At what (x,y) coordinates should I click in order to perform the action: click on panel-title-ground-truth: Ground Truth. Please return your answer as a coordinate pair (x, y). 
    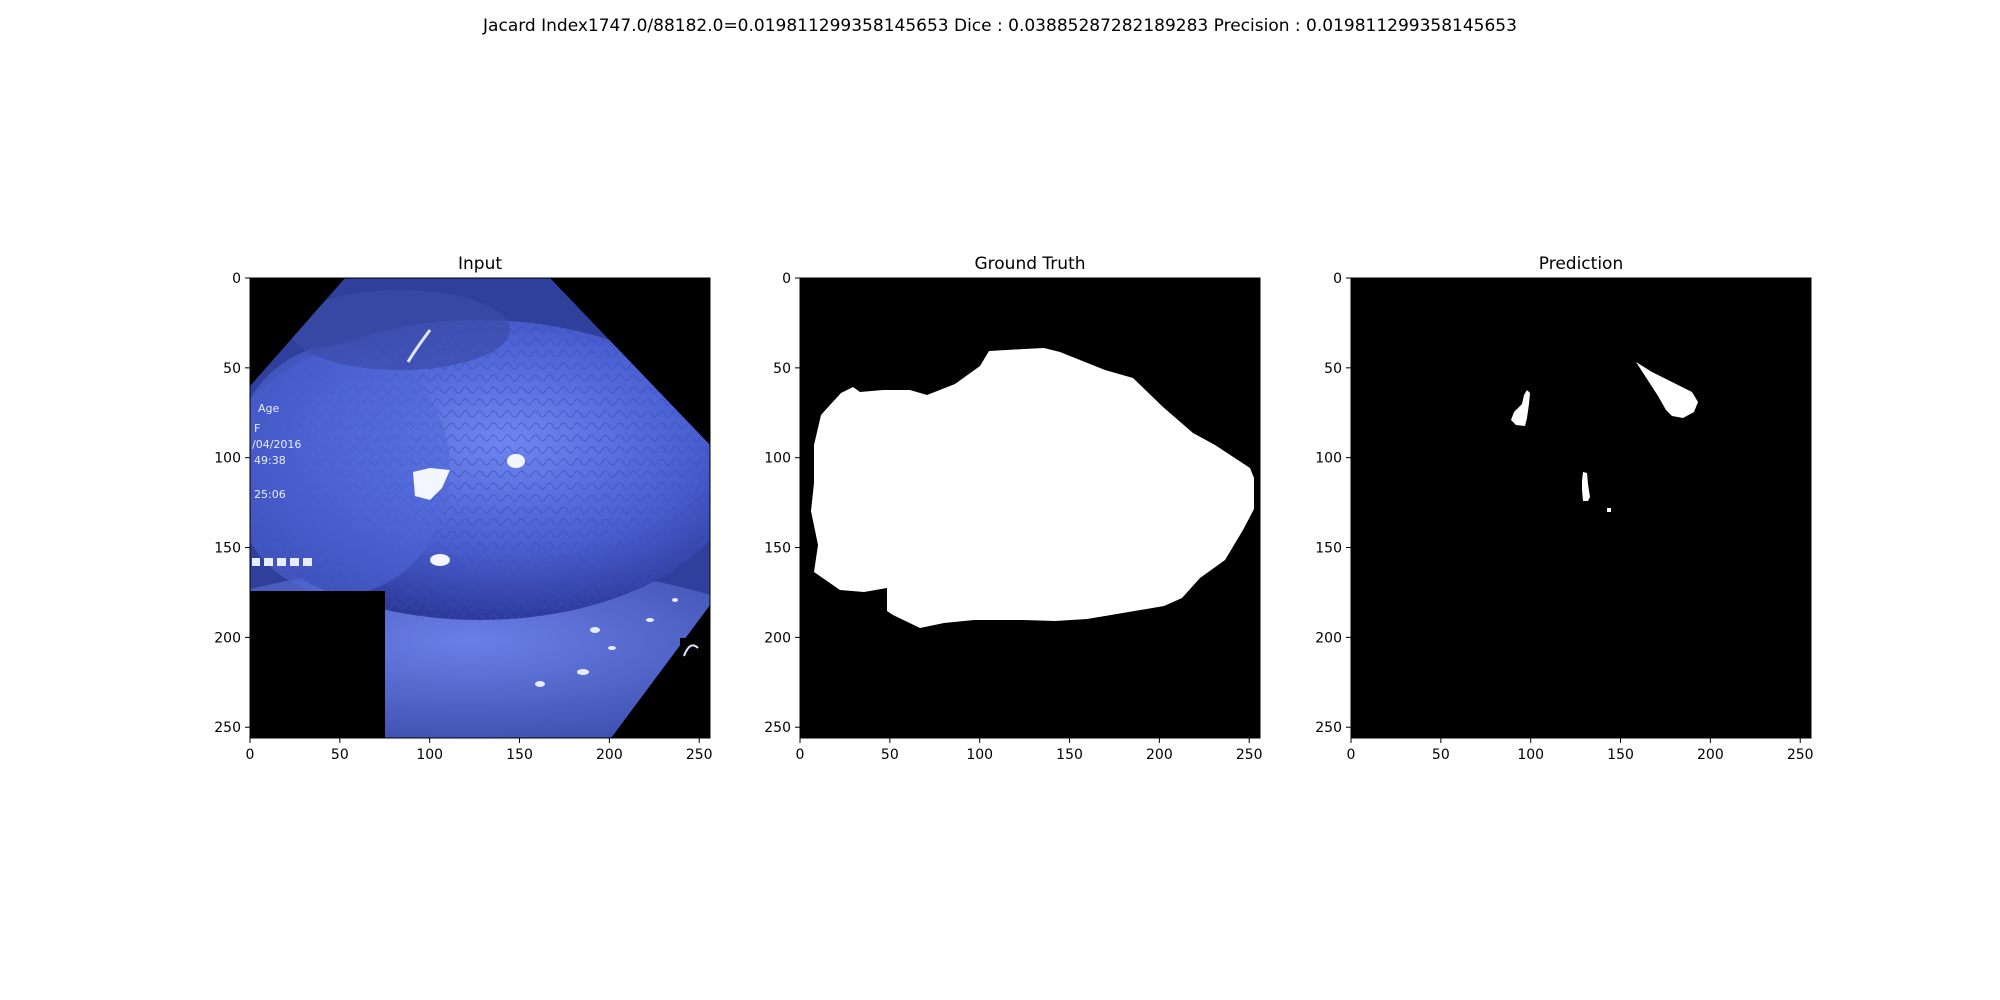
    Looking at the image, I should click on (1030, 264).